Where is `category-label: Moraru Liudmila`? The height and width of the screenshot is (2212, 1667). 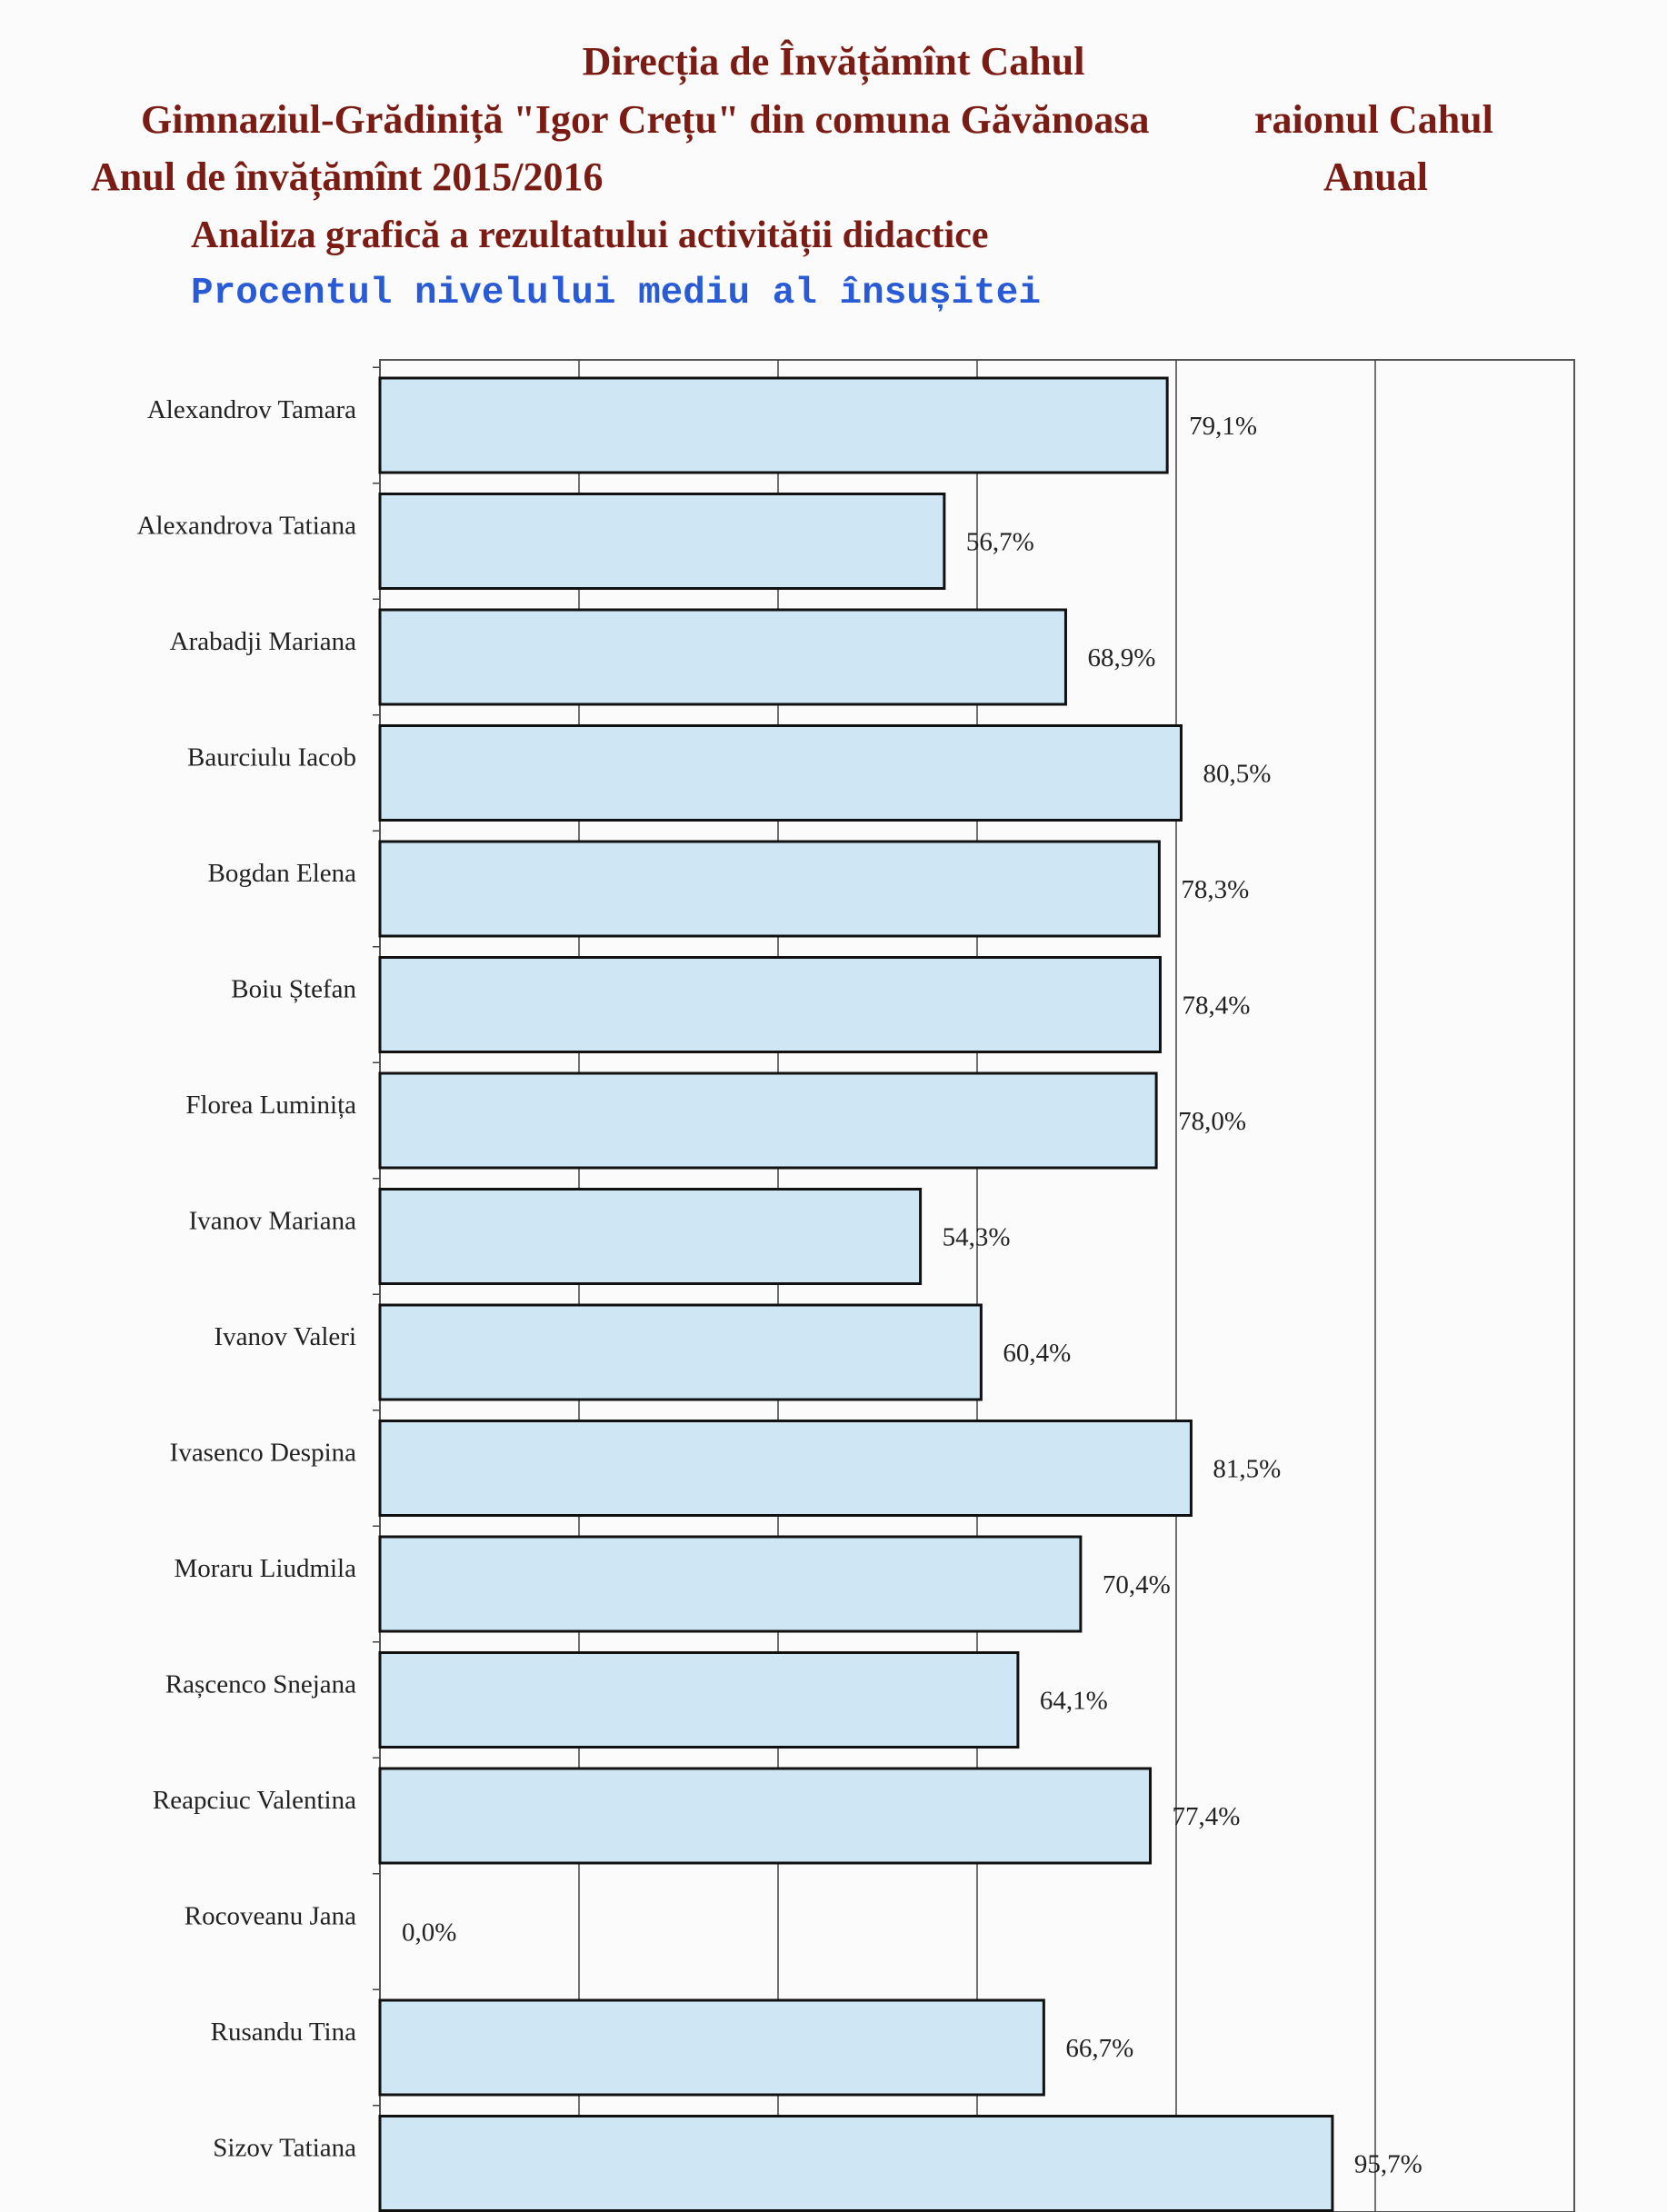
category-label: Moraru Liudmila is located at coordinates (265, 1568).